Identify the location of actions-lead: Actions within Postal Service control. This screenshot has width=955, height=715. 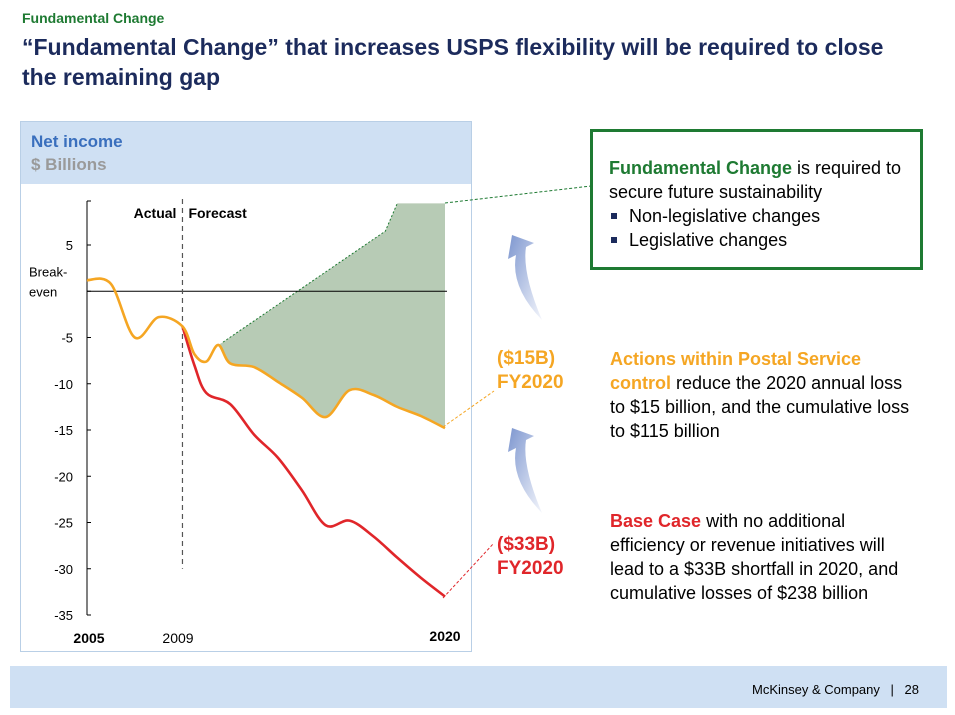
(736, 371).